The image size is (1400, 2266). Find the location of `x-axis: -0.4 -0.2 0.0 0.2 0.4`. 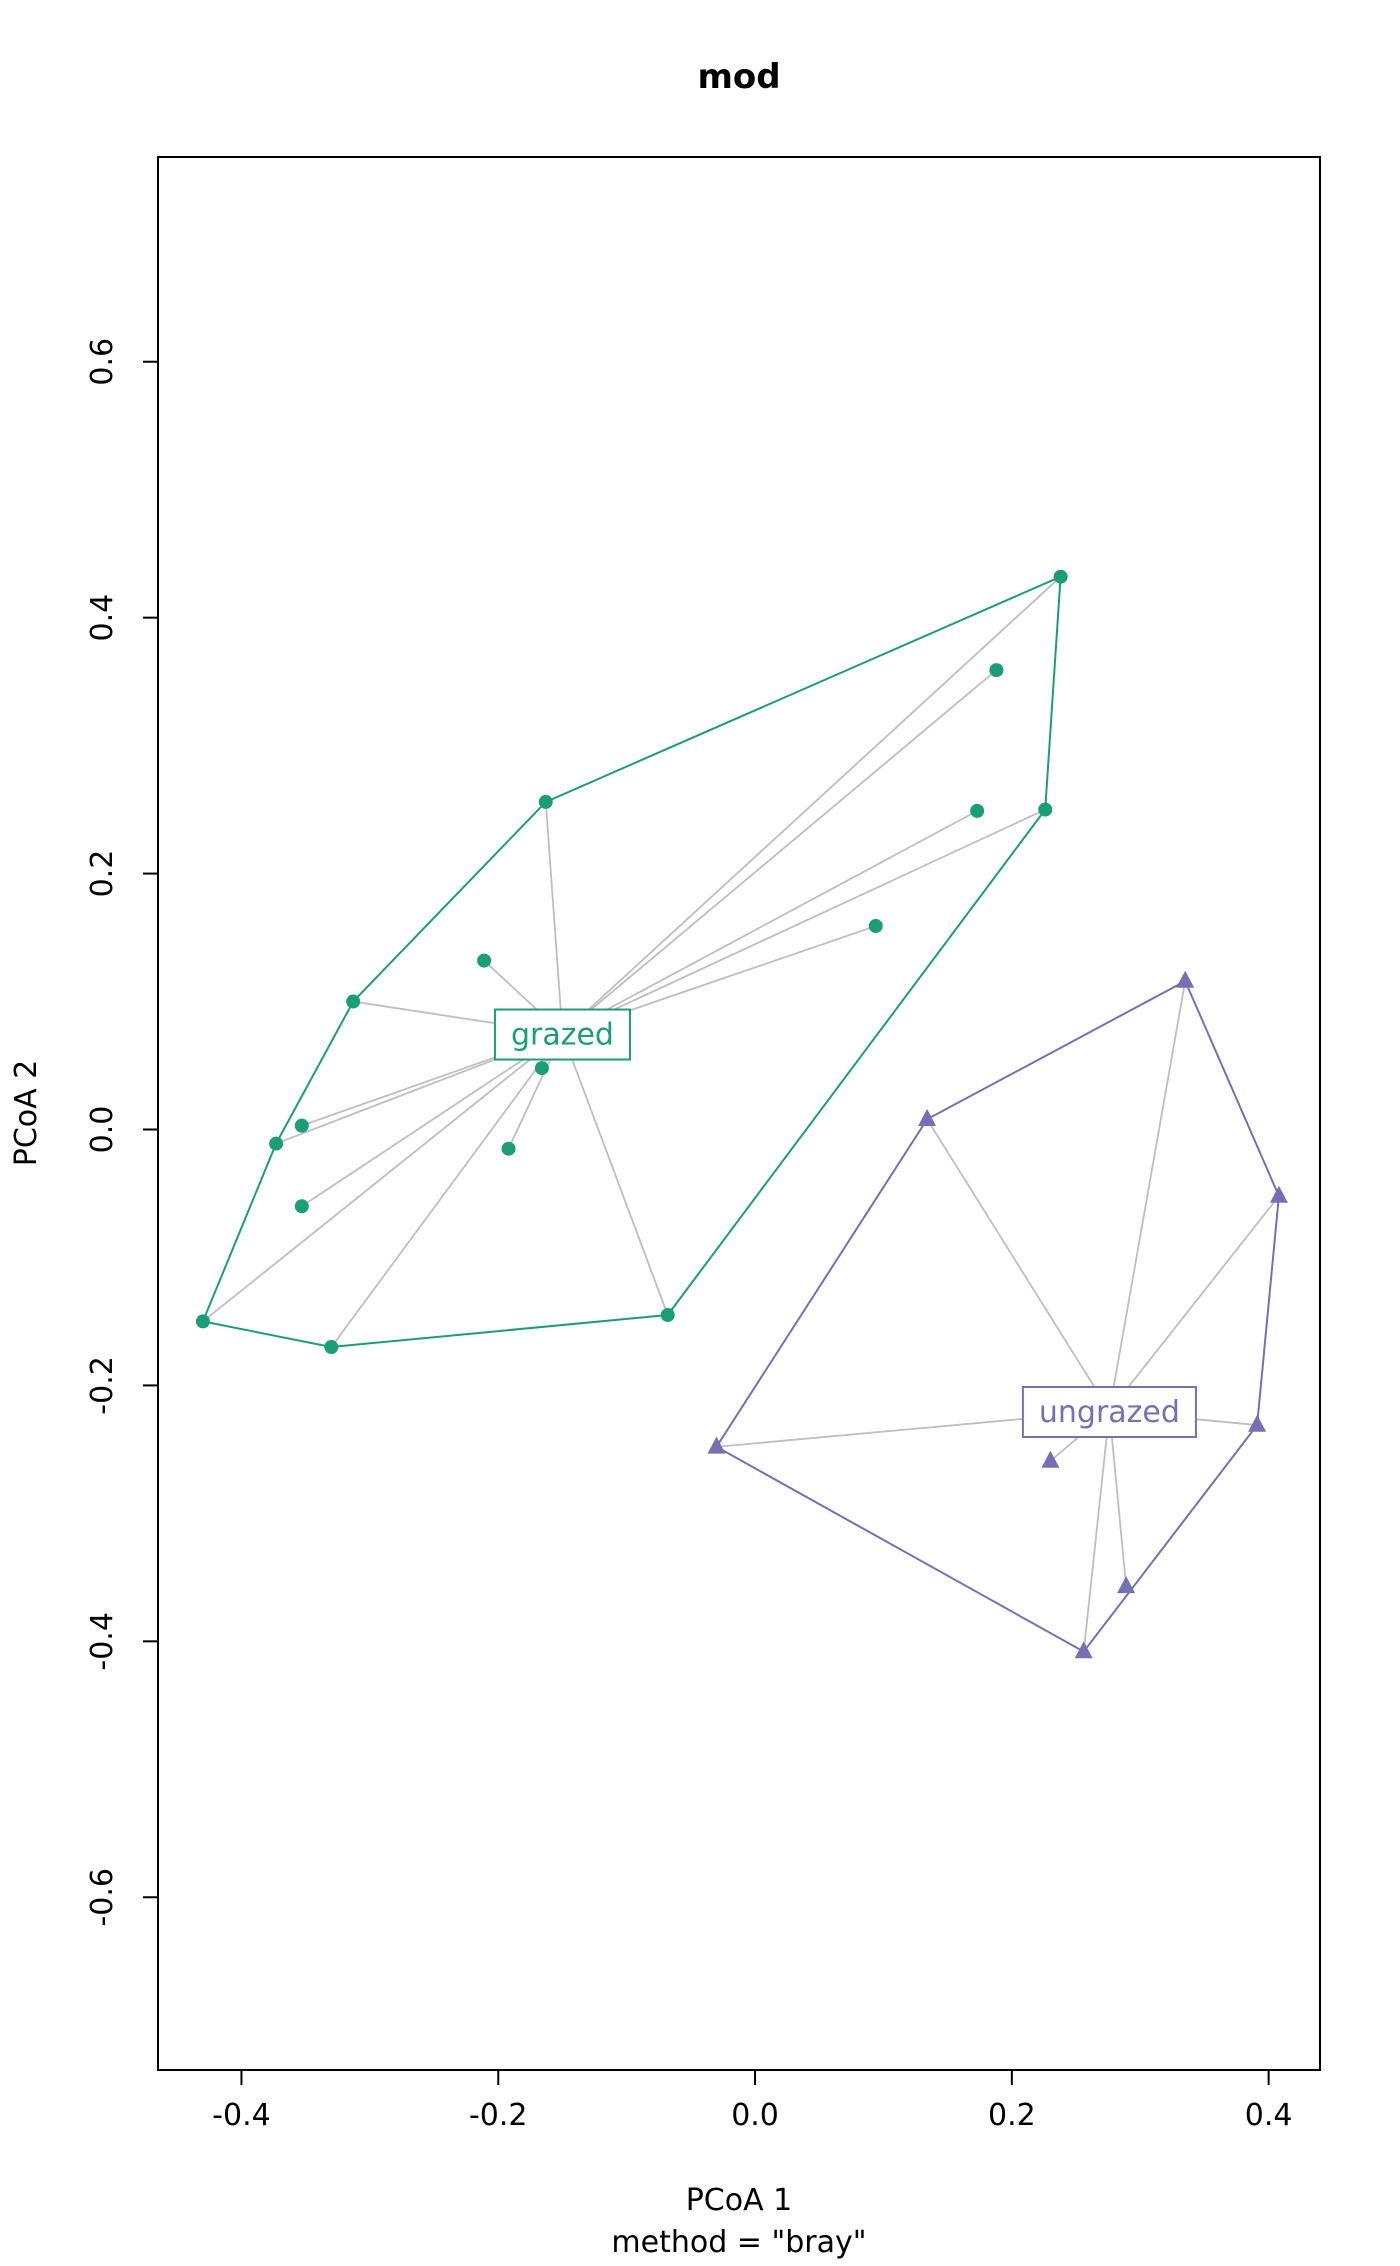

x-axis: -0.4 -0.2 0.0 0.2 0.4 is located at coordinates (752, 2101).